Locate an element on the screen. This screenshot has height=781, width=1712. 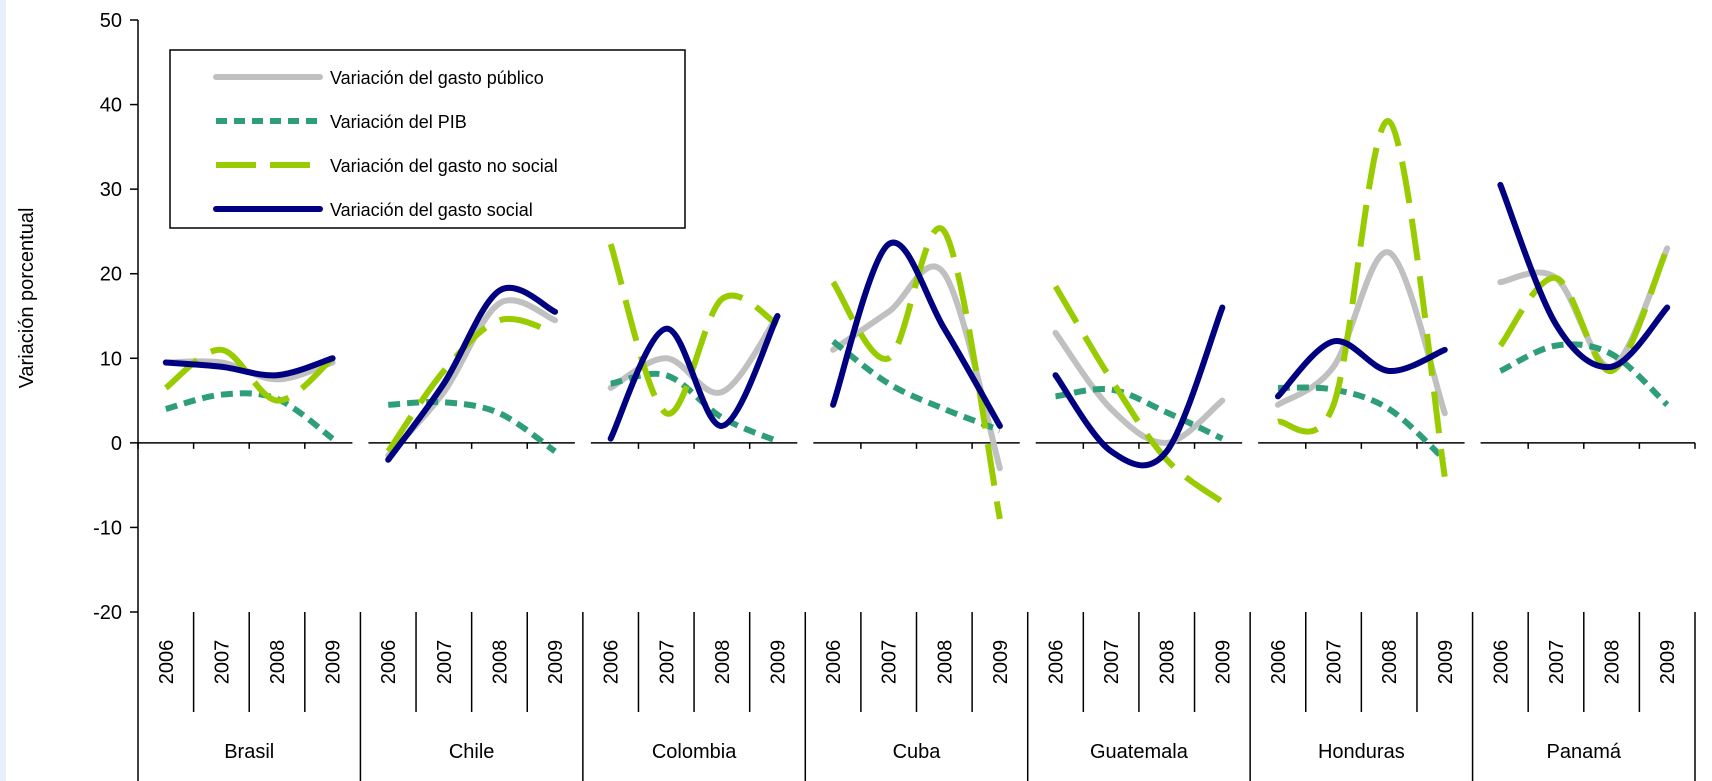
left-edge-strip is located at coordinates (3, 390).